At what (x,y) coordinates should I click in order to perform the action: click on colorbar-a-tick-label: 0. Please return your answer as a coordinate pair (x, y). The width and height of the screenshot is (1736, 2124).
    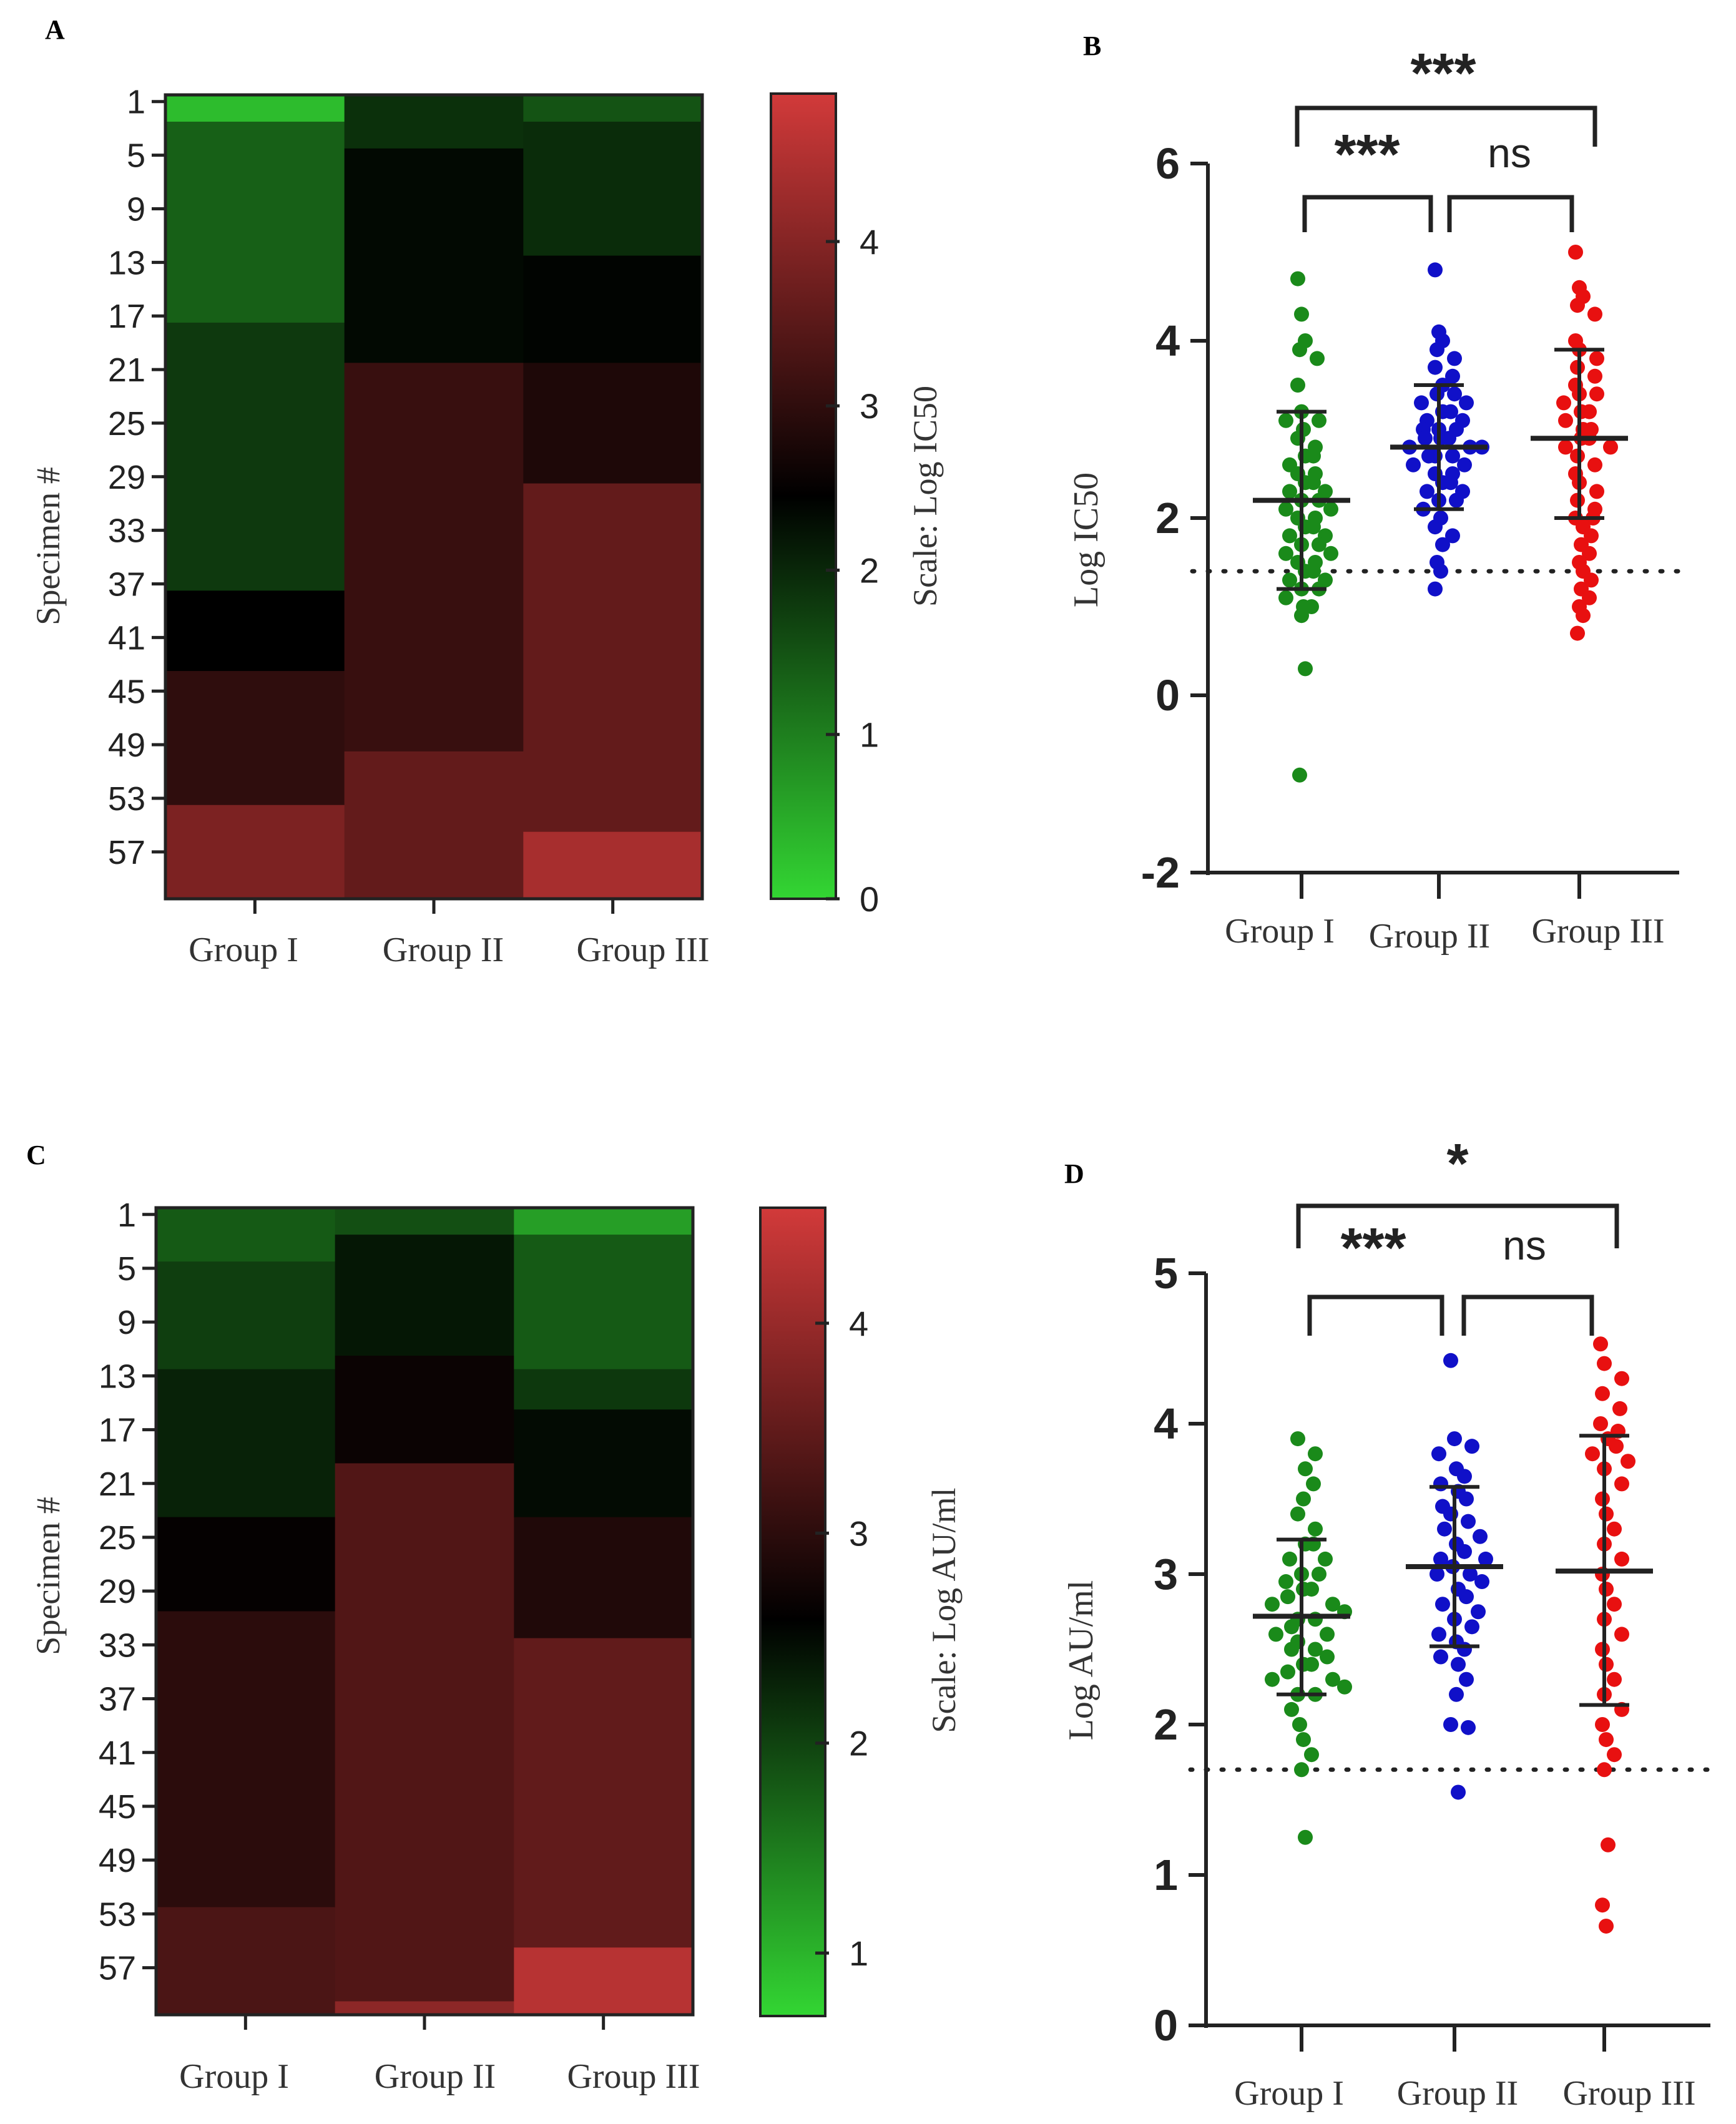
    Looking at the image, I should click on (869, 899).